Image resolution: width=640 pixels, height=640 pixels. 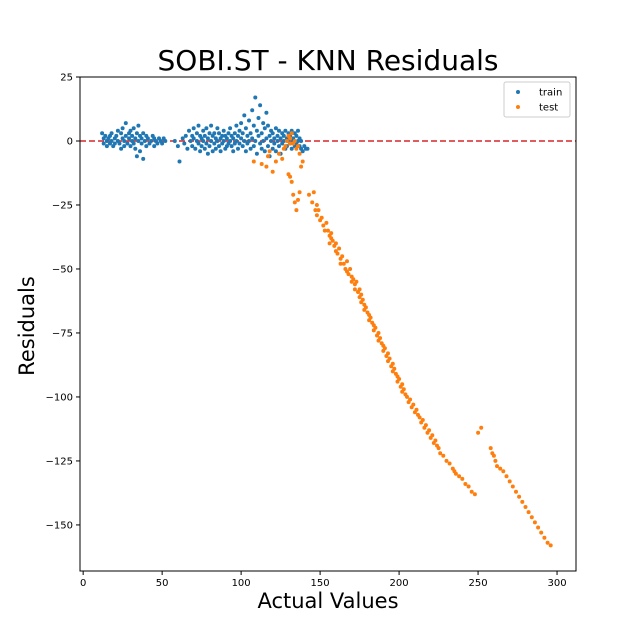 What do you see at coordinates (62, 333) in the screenshot?
I see `y-tick-label: −75` at bounding box center [62, 333].